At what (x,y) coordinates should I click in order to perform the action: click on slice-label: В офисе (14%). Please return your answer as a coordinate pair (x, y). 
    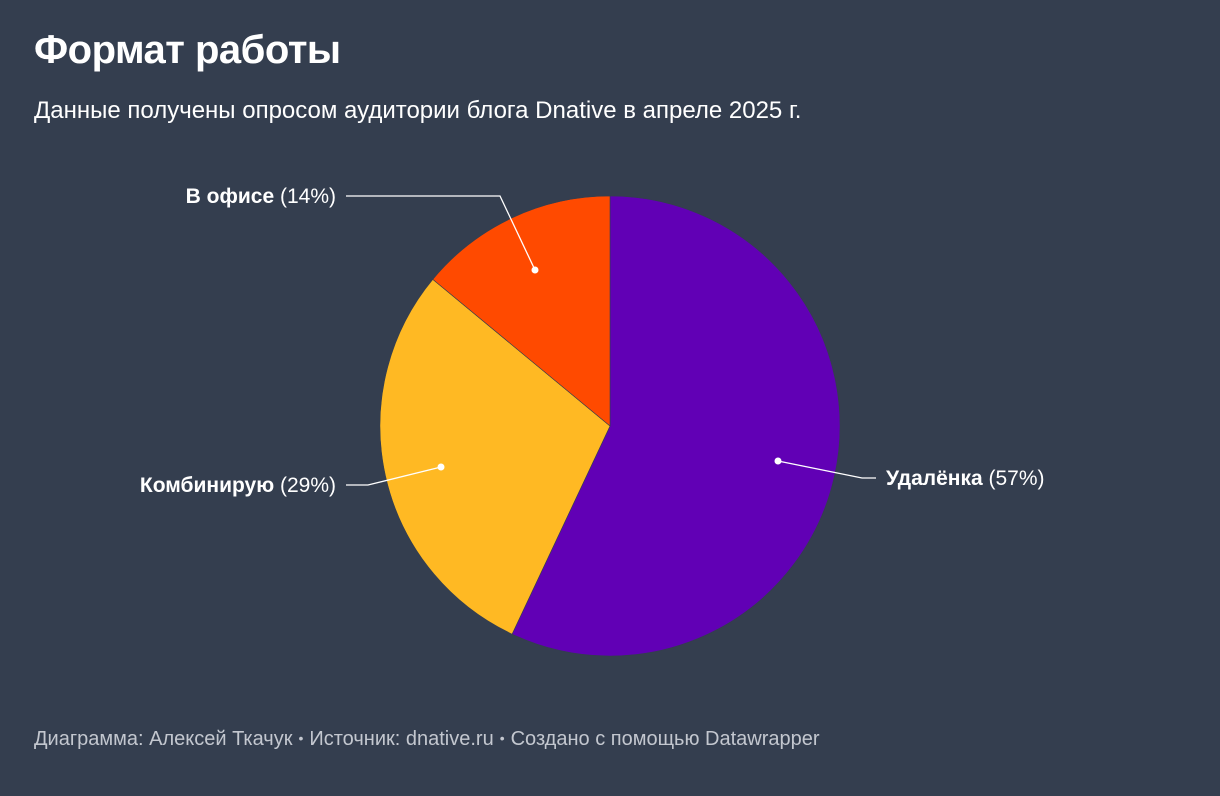
    Looking at the image, I should click on (261, 196).